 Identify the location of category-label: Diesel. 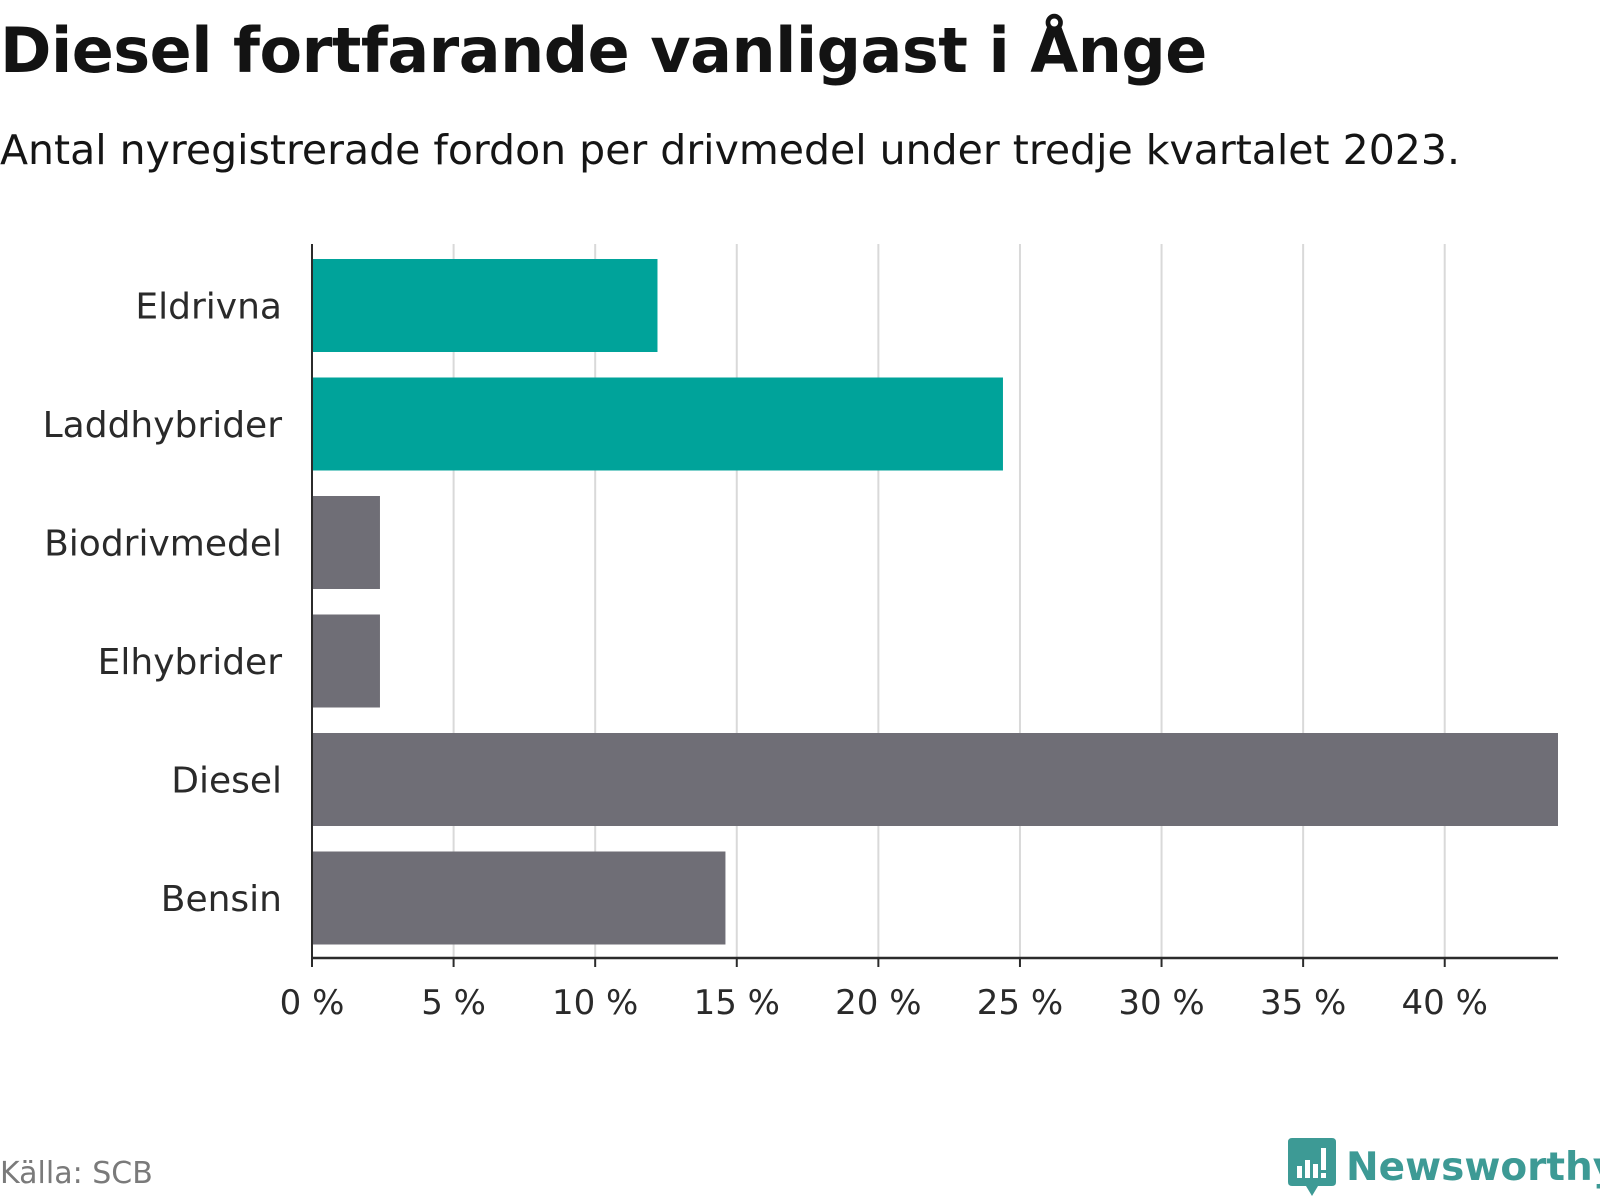
(226, 781).